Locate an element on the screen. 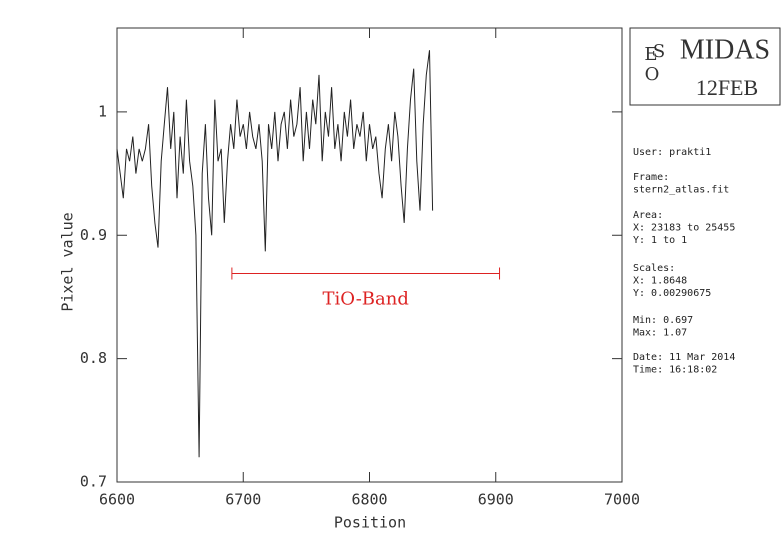 The image size is (782, 542). logo-letter: O is located at coordinates (652, 74).